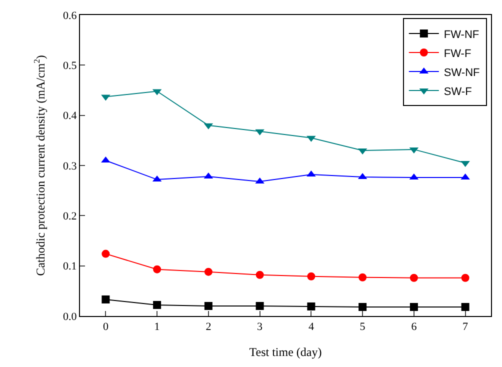 The image size is (502, 367). What do you see at coordinates (465, 327) in the screenshot?
I see `x-tick-label: 7` at bounding box center [465, 327].